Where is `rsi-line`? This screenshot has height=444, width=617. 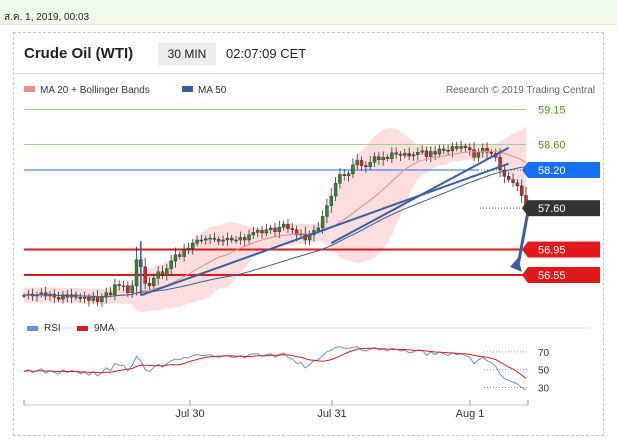
rsi-line is located at coordinates (275, 368).